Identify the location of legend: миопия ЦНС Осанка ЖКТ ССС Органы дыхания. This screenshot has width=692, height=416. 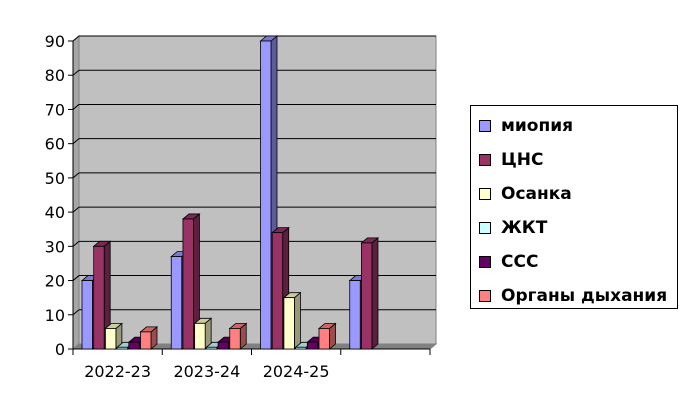
(574, 207).